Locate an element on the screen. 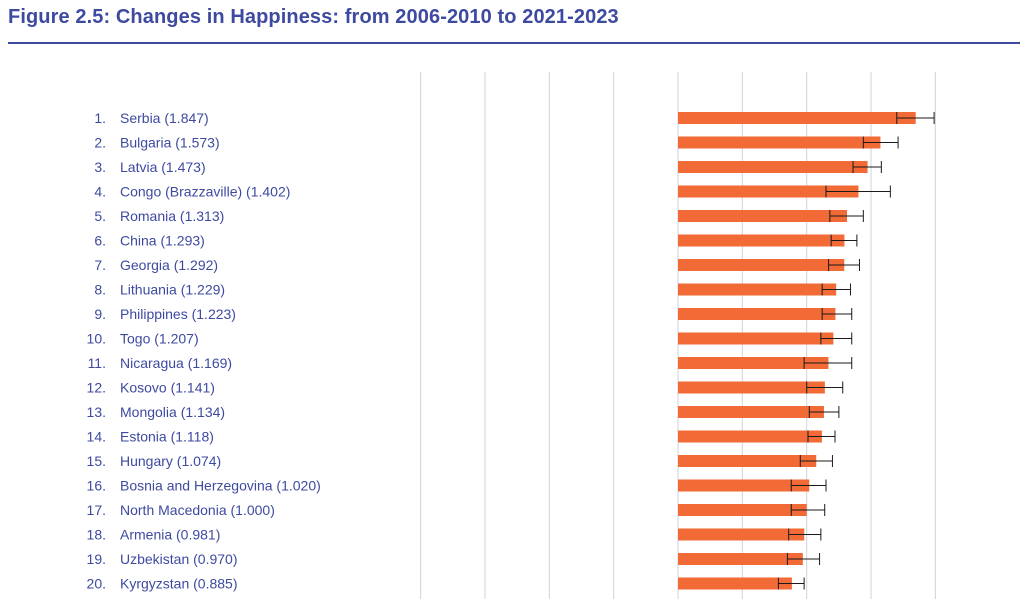 This screenshot has width=1035, height=599. category-label: North Macedonia (1.000) is located at coordinates (197, 510).